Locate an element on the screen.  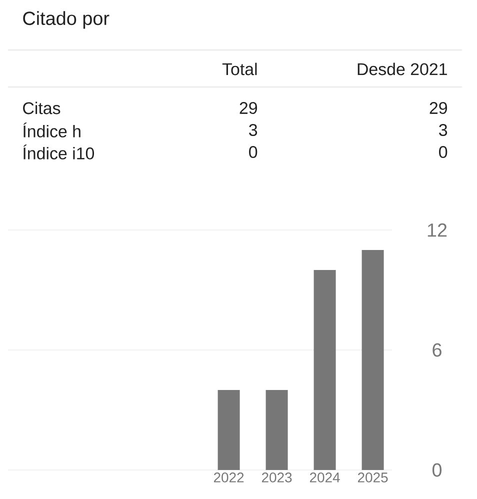
x-tick-label: 2024 is located at coordinates (325, 477).